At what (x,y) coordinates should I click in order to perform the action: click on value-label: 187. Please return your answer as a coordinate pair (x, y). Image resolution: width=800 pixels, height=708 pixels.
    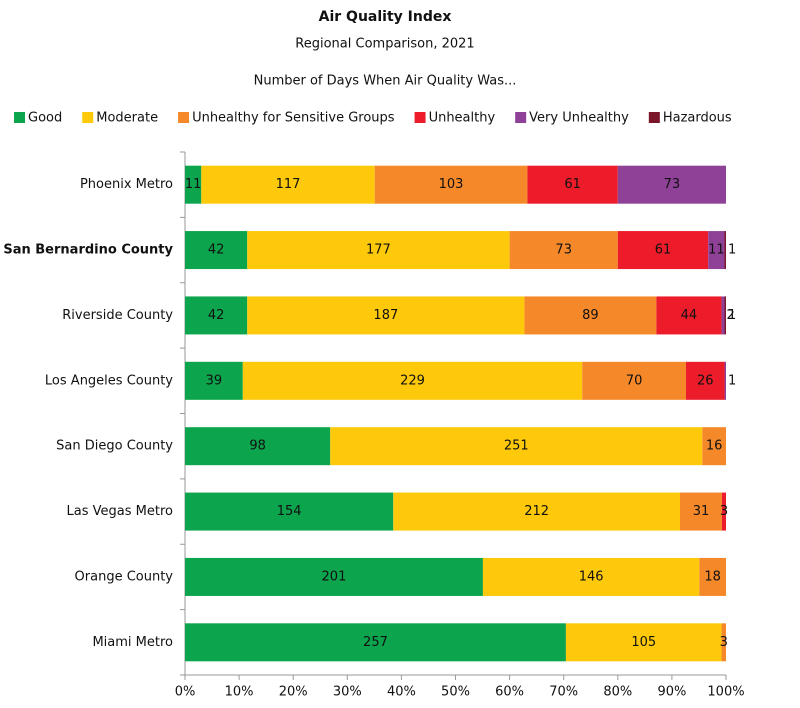
    Looking at the image, I should click on (385, 315).